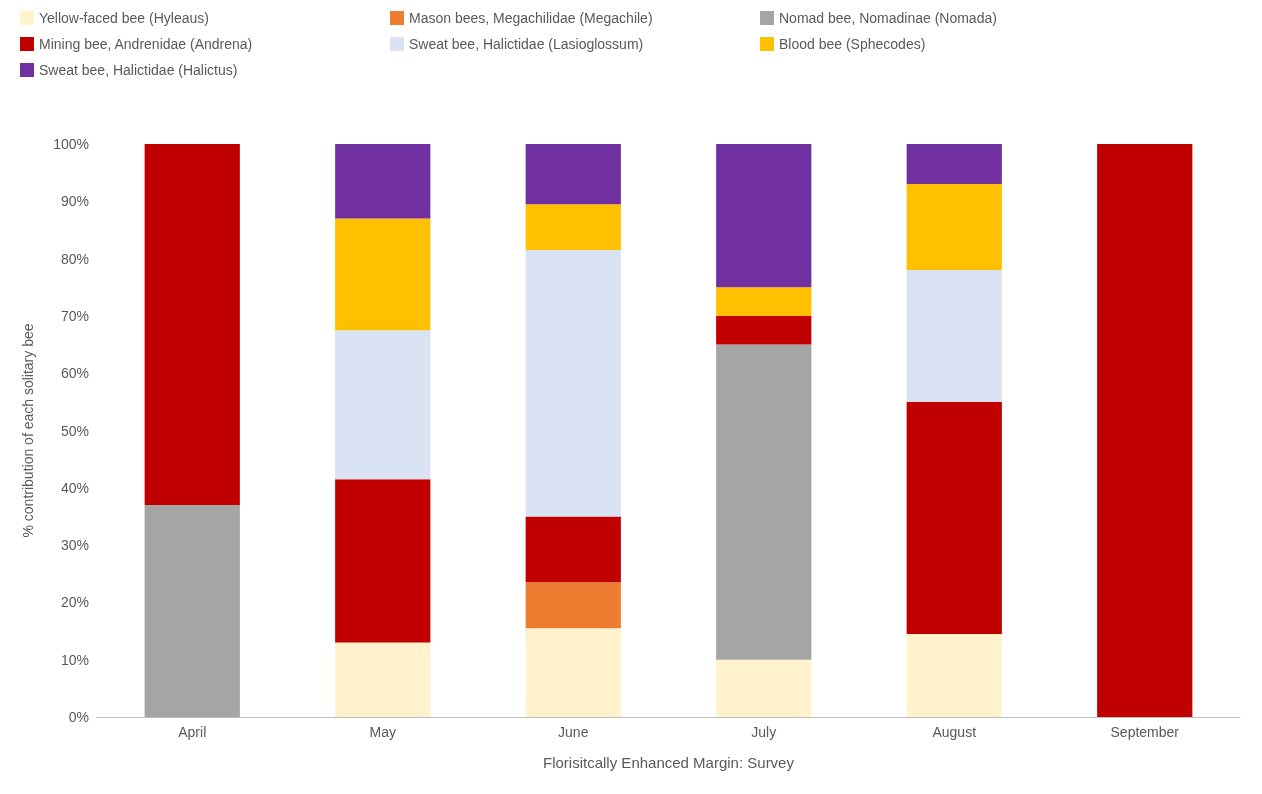 This screenshot has width=1262, height=794. Describe the element at coordinates (852, 44) in the screenshot. I see `legend-label: Blood bee (Sphecodes)` at that location.